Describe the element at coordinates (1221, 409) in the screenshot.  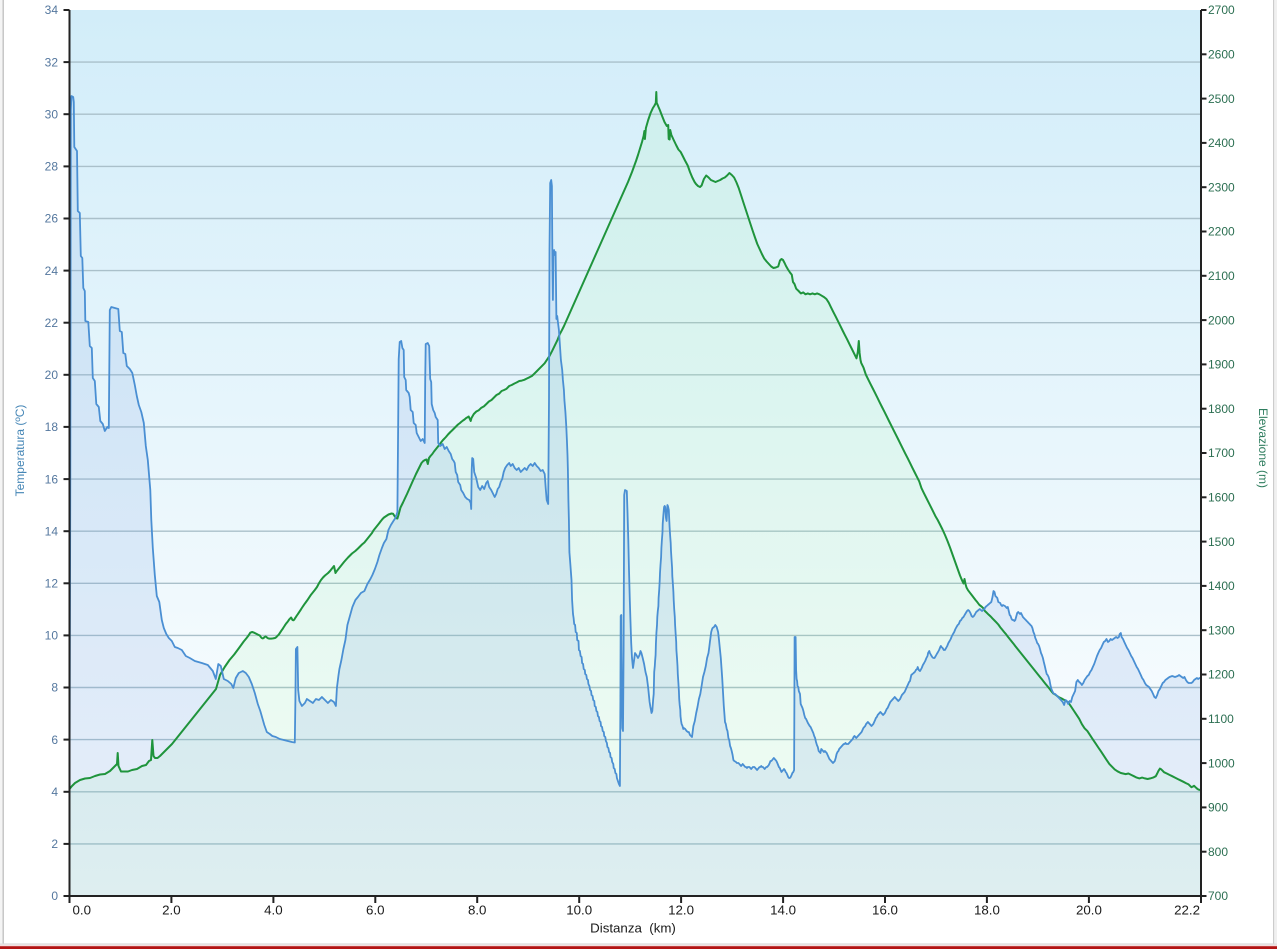
I see `svg-text: 1800` at that location.